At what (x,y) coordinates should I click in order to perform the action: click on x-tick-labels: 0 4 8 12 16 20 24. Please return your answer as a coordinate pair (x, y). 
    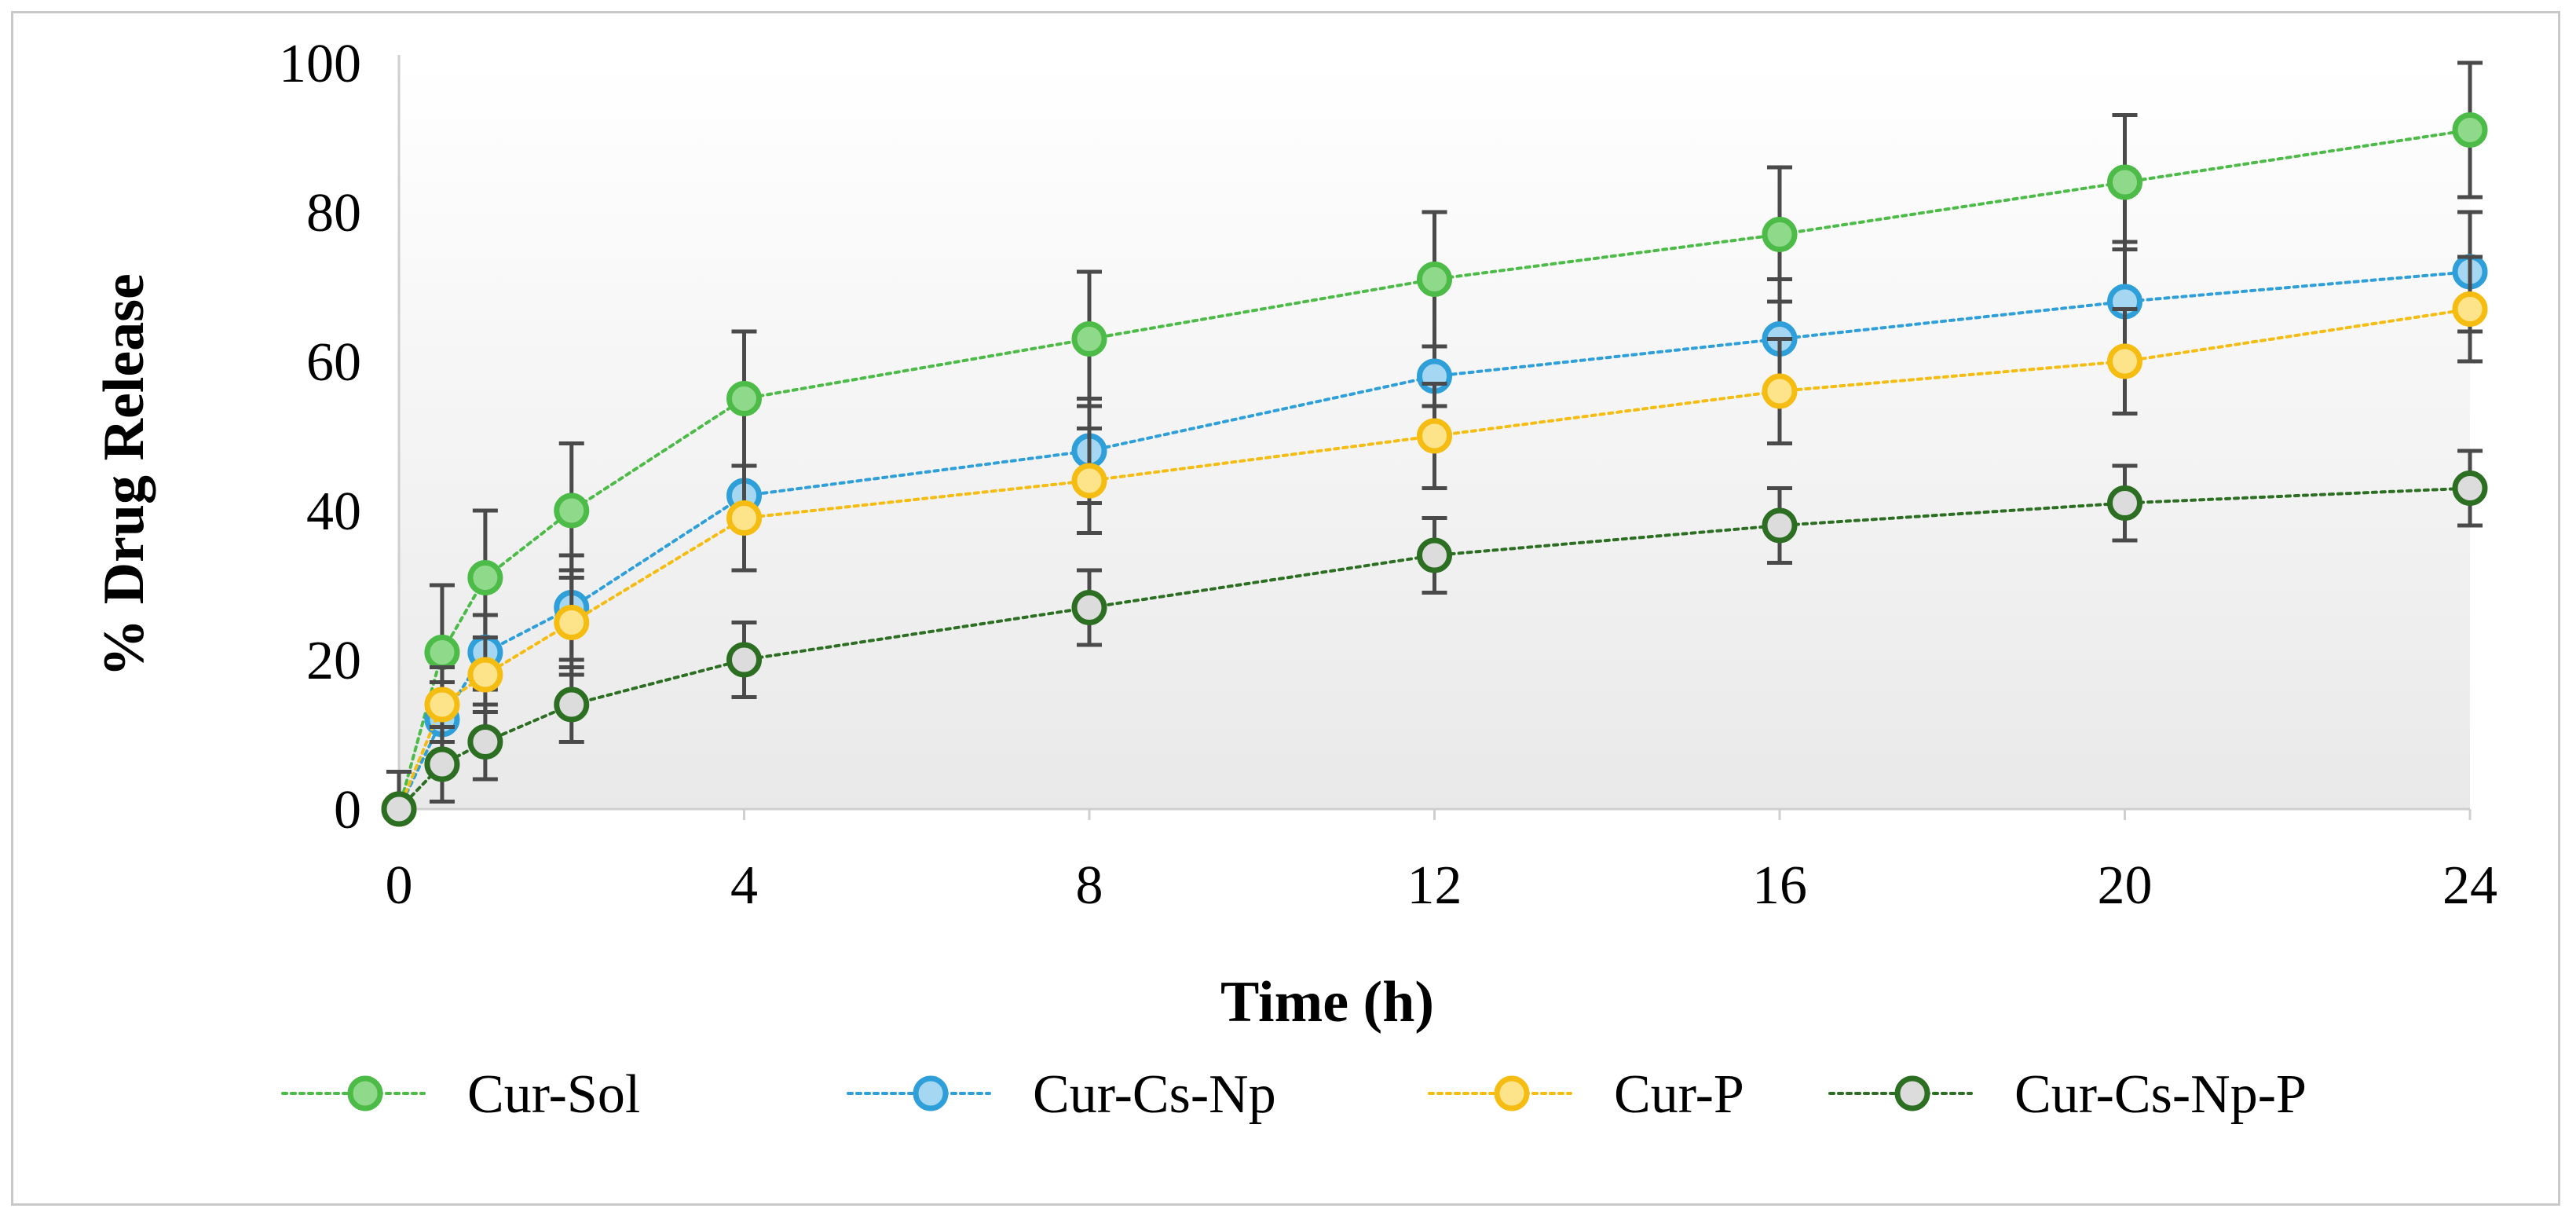
    Looking at the image, I should click on (1442, 885).